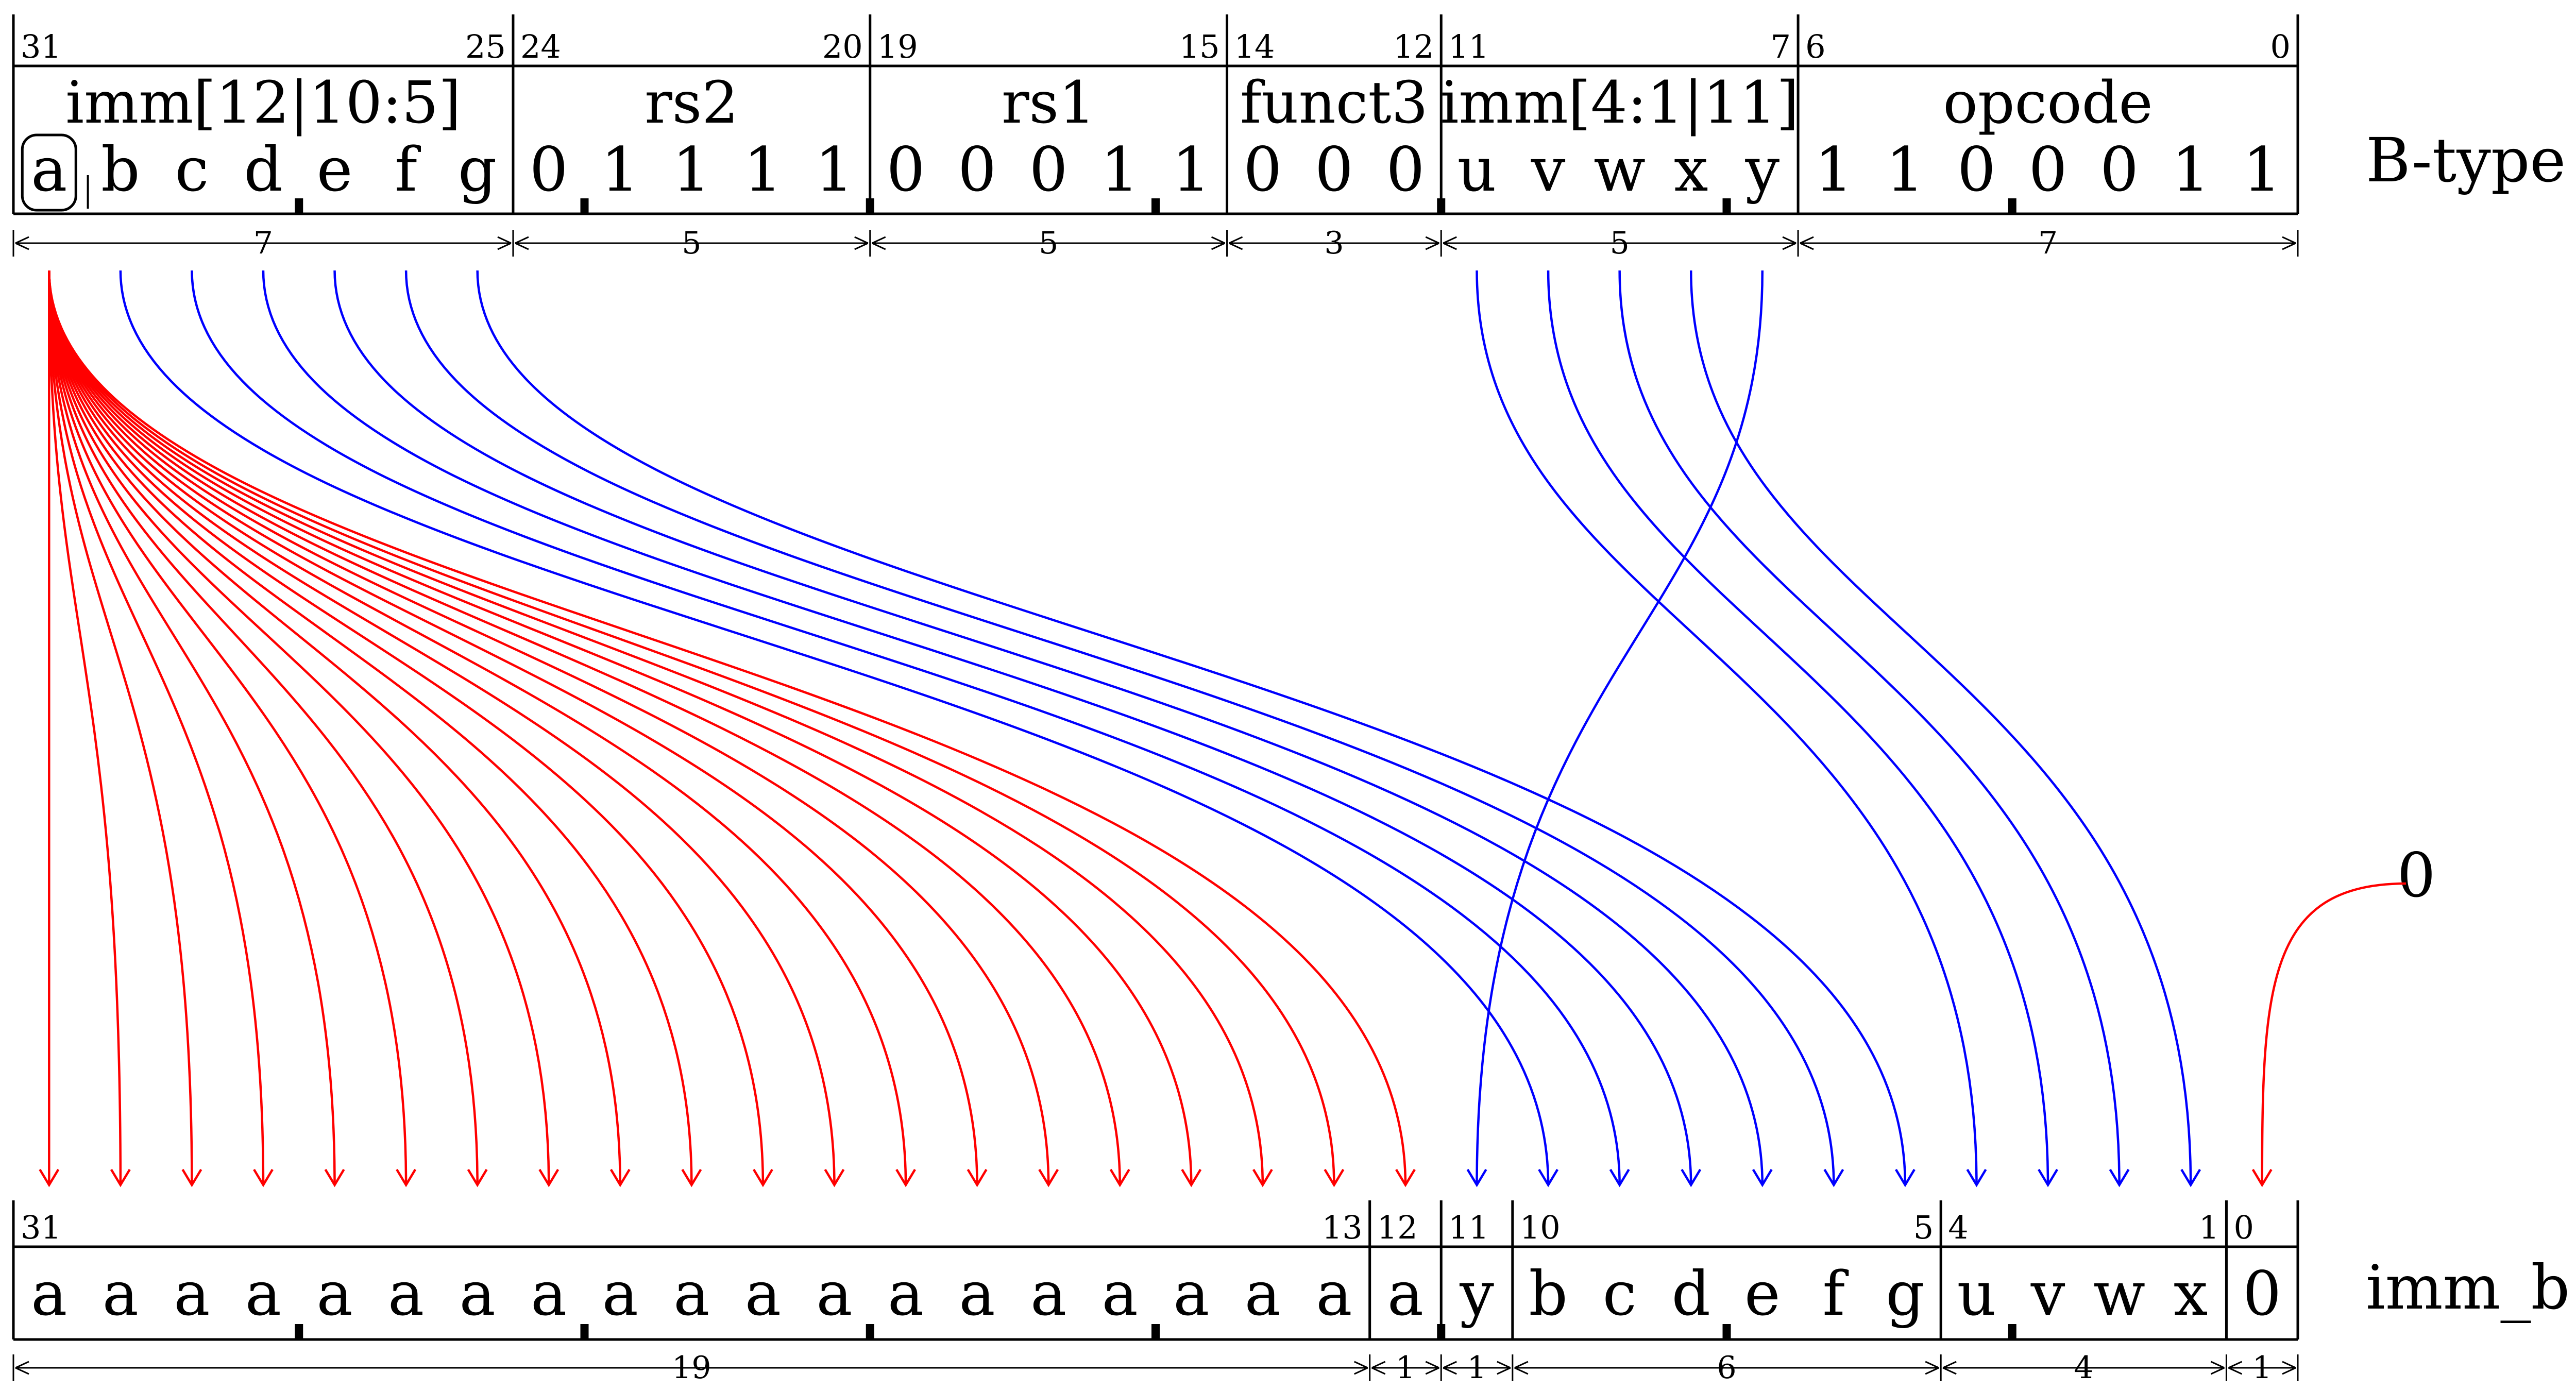 This screenshot has width=2576, height=1391. What do you see at coordinates (263, 169) in the screenshot?
I see `bit-value: d` at bounding box center [263, 169].